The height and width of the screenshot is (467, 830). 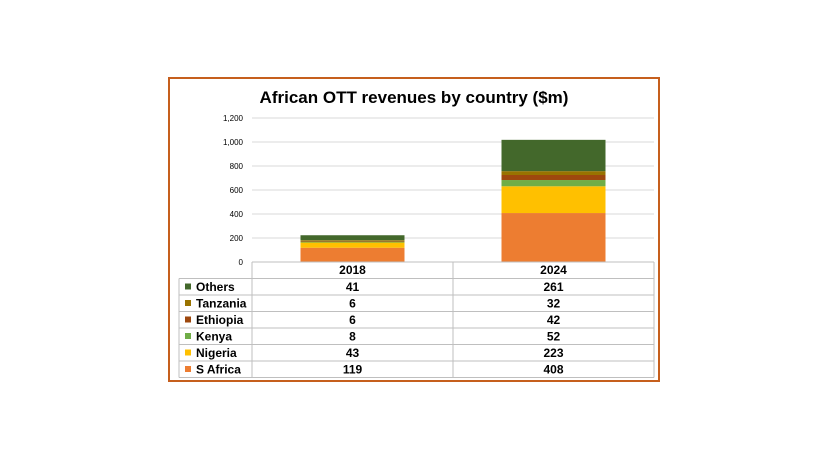 What do you see at coordinates (237, 214) in the screenshot?
I see `y-tick-label: 400` at bounding box center [237, 214].